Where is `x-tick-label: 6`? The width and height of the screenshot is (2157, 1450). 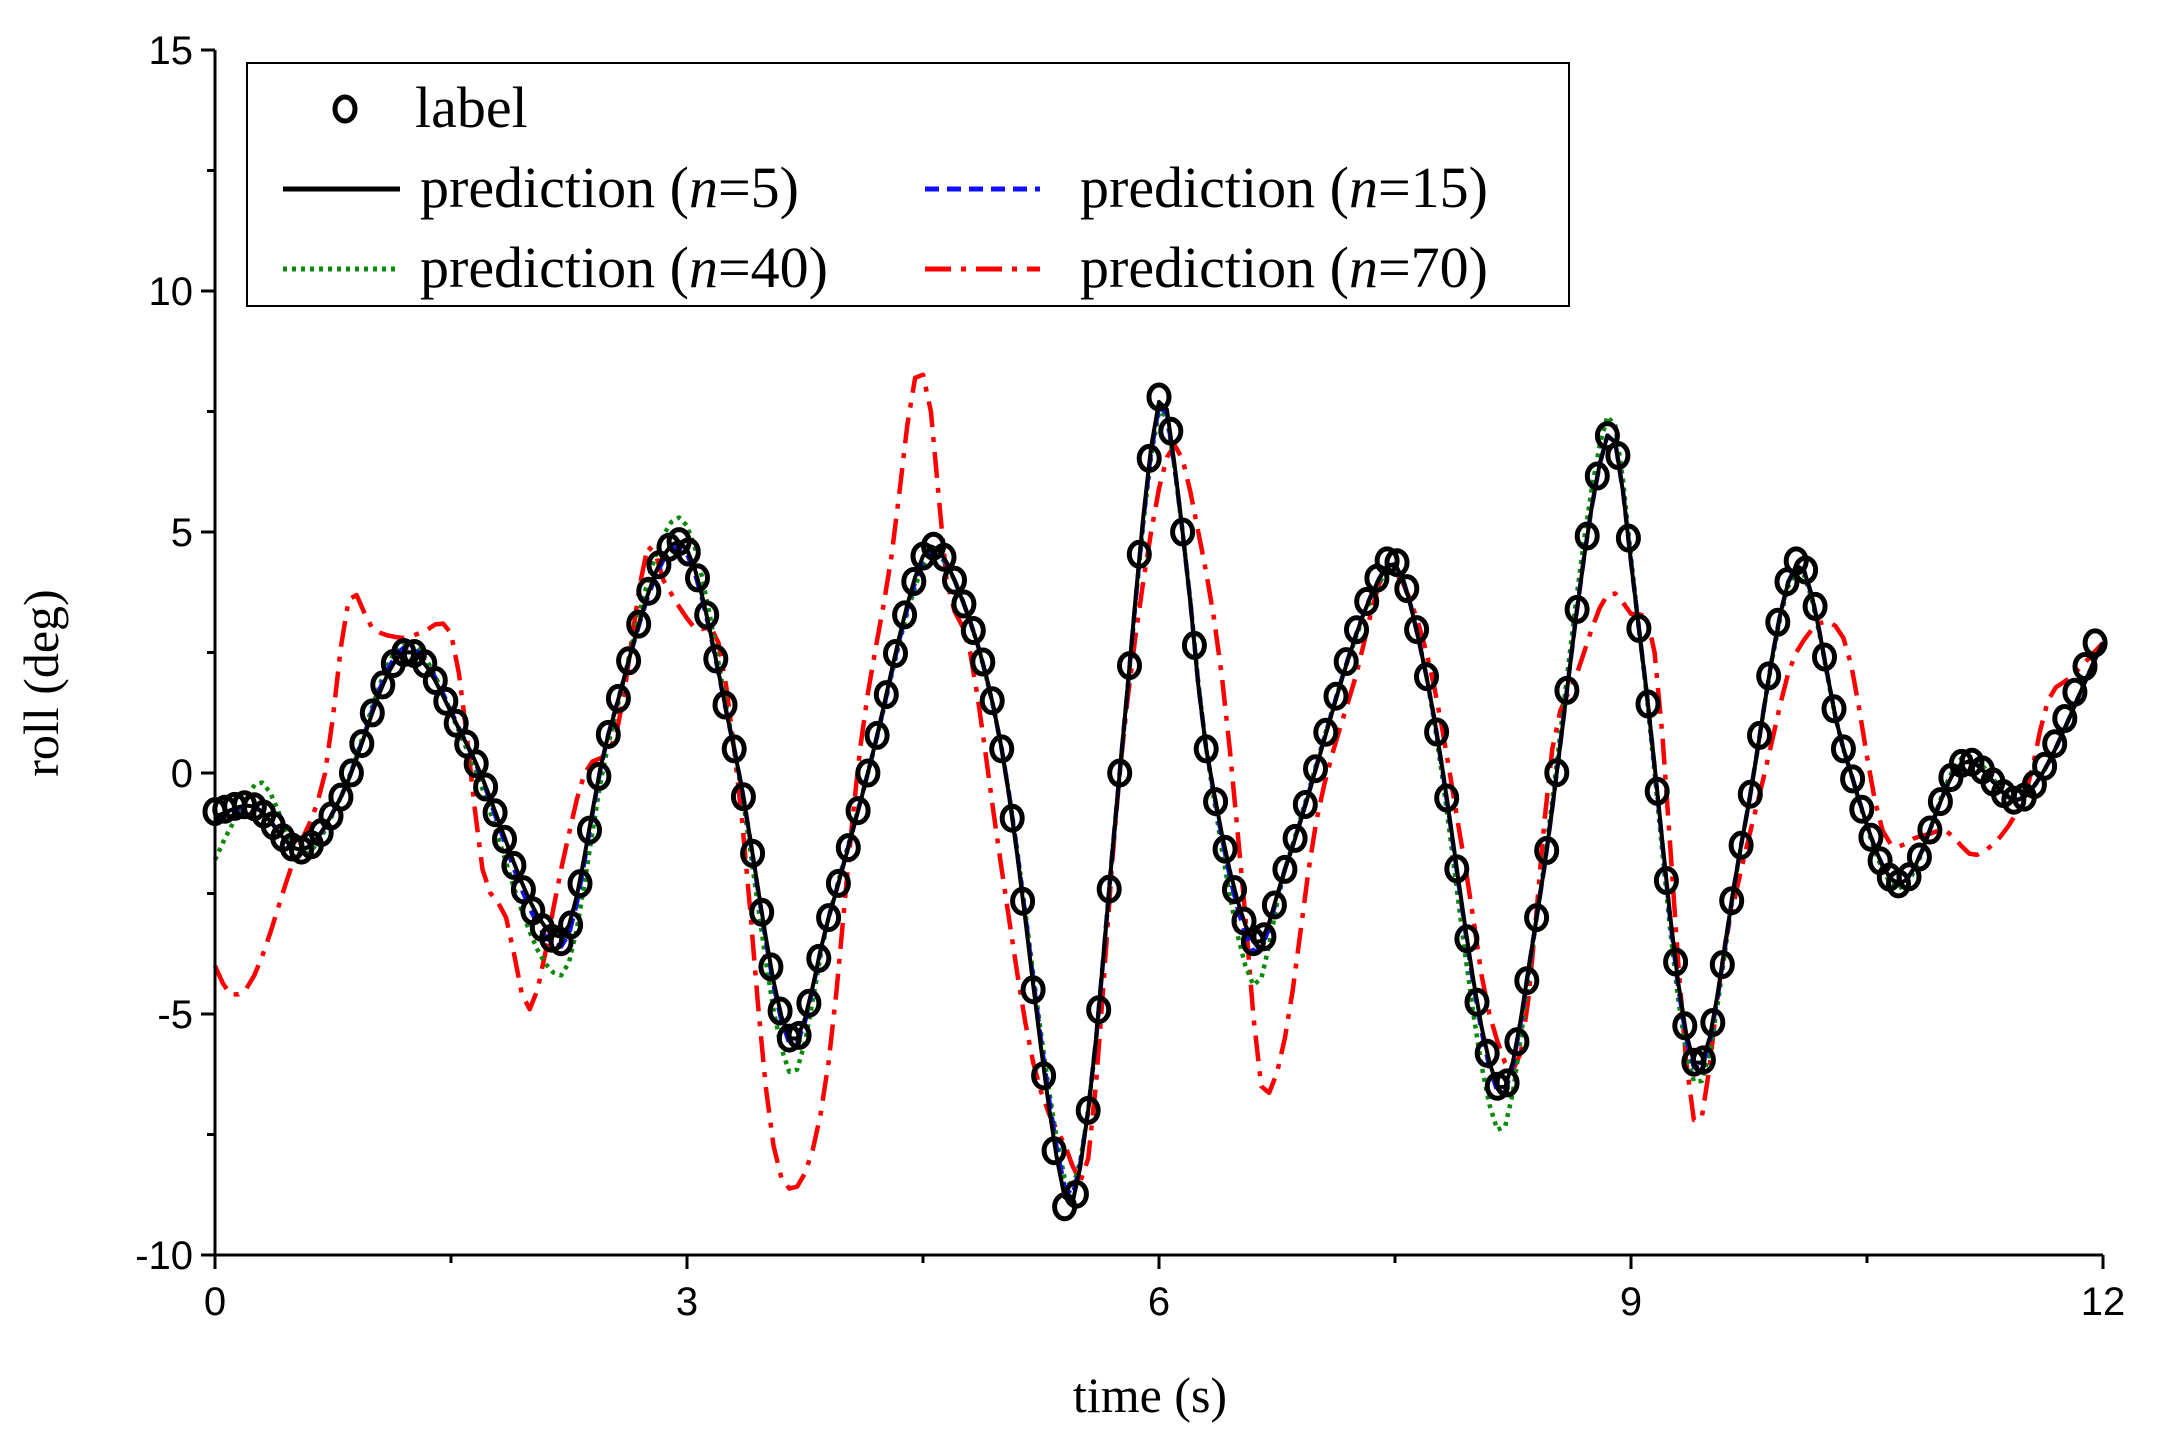
x-tick-label: 6 is located at coordinates (1159, 1302).